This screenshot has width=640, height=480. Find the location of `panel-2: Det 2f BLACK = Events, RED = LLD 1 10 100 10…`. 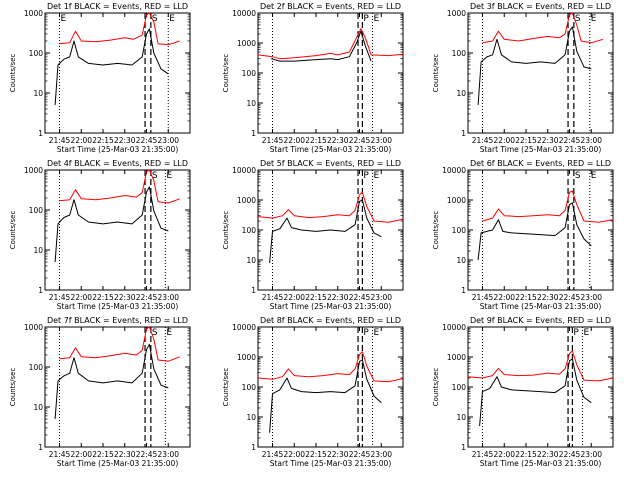

panel-2: Det 2f BLACK = Events, RED = LLD 1 10 100 10… is located at coordinates (313, 78).